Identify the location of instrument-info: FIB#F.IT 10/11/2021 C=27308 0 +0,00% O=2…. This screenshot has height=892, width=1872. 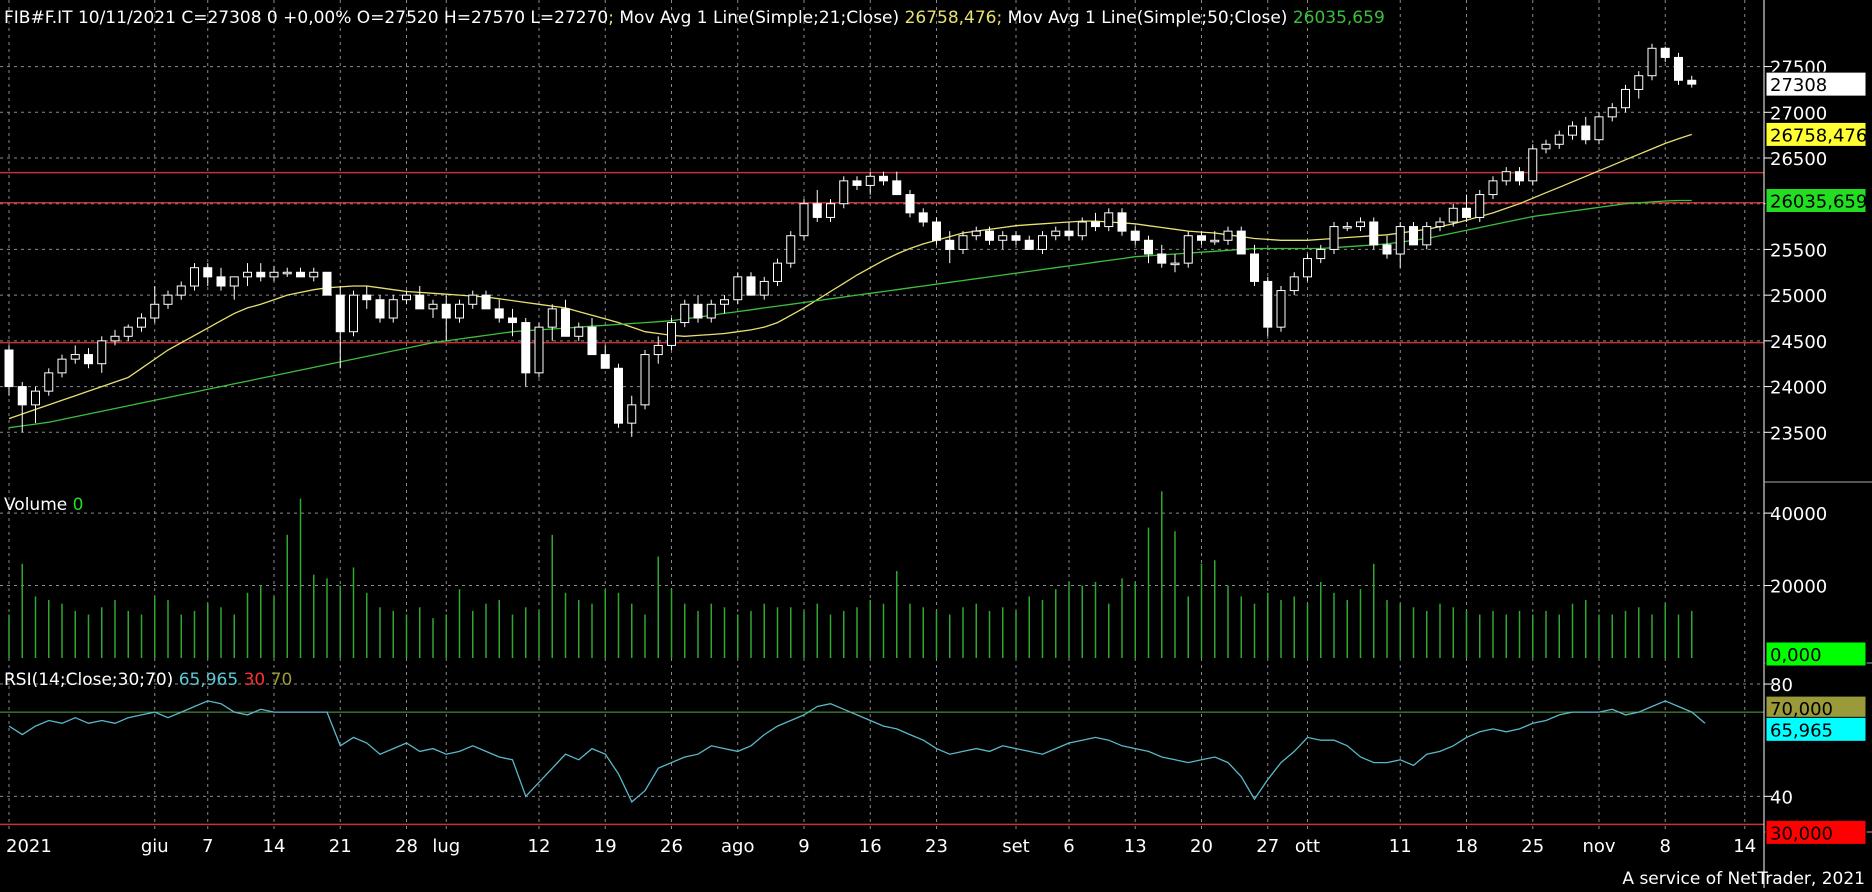
(306, 18).